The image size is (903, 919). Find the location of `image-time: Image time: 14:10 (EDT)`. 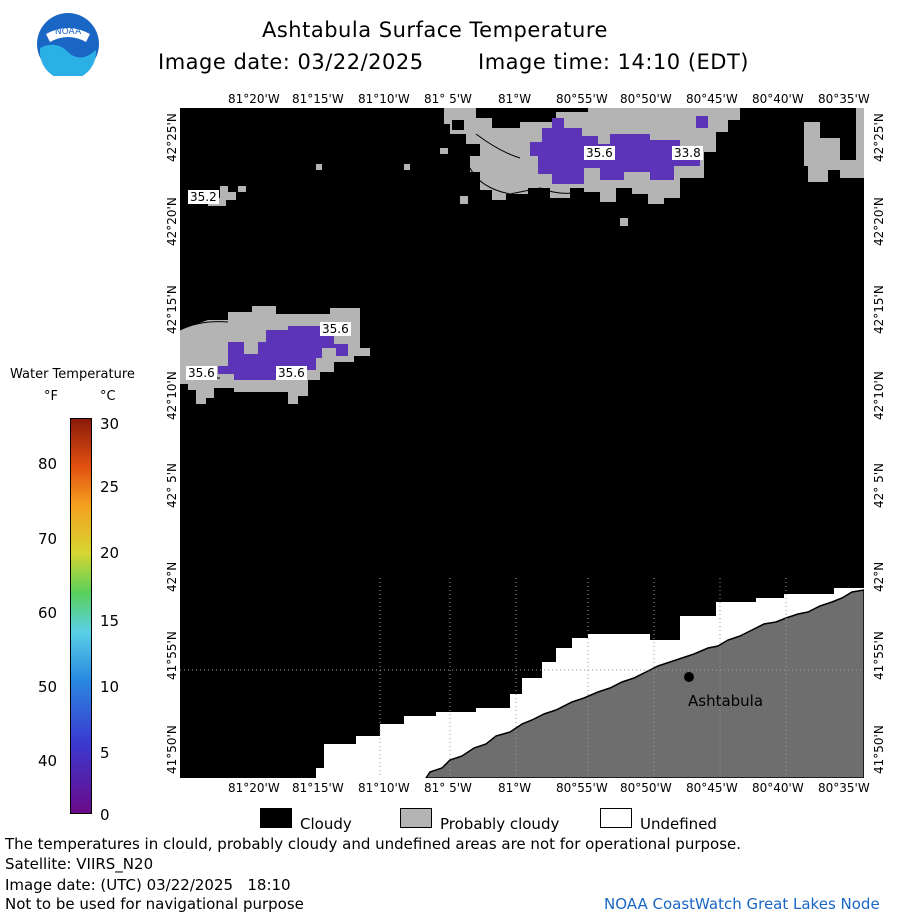

image-time: Image time: 14:10 (EDT) is located at coordinates (613, 62).